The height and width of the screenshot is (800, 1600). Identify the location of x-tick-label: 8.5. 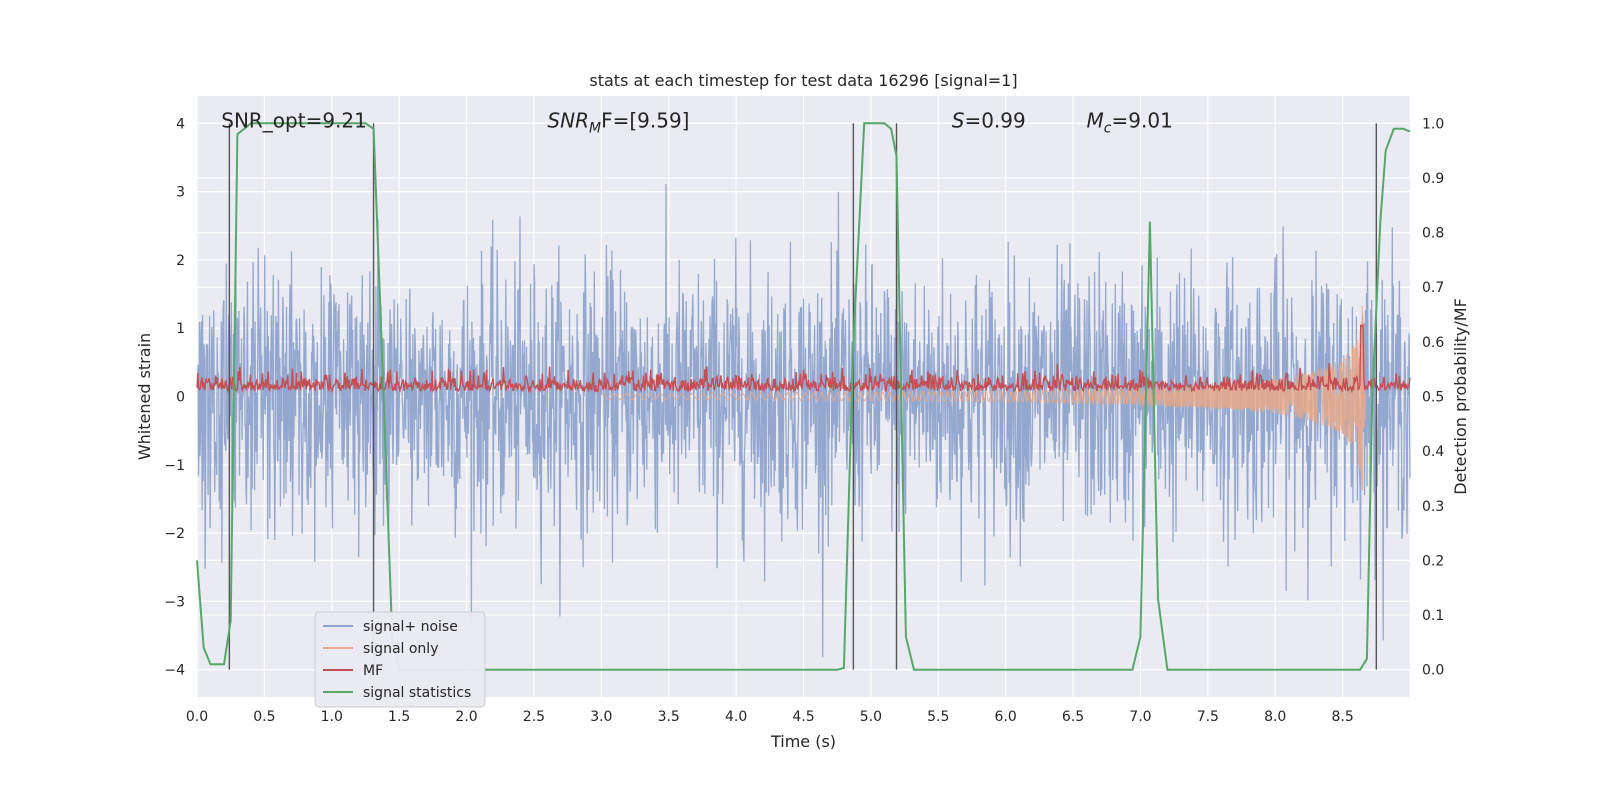
(1342, 717).